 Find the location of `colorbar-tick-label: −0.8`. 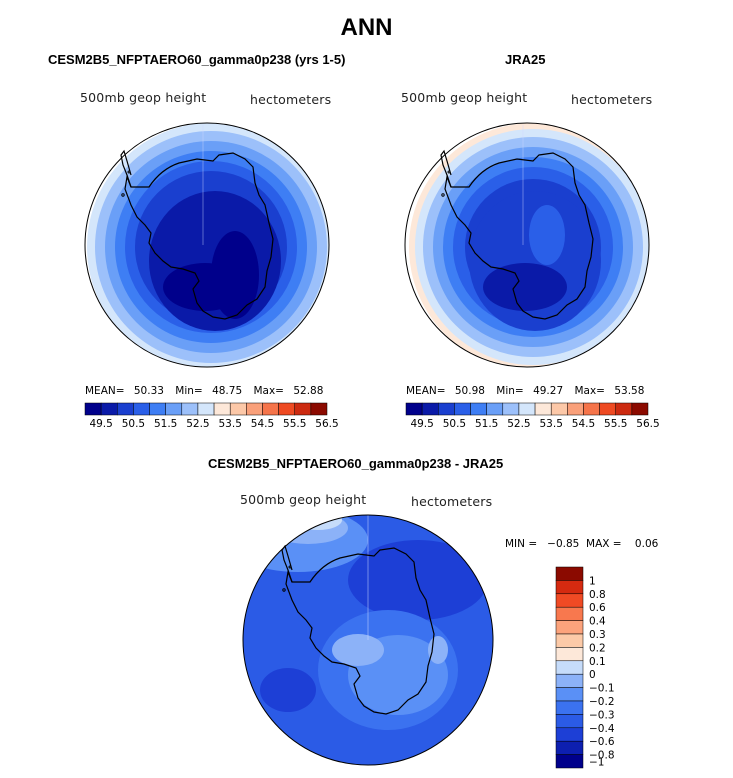

colorbar-tick-label: −0.8 is located at coordinates (602, 756).